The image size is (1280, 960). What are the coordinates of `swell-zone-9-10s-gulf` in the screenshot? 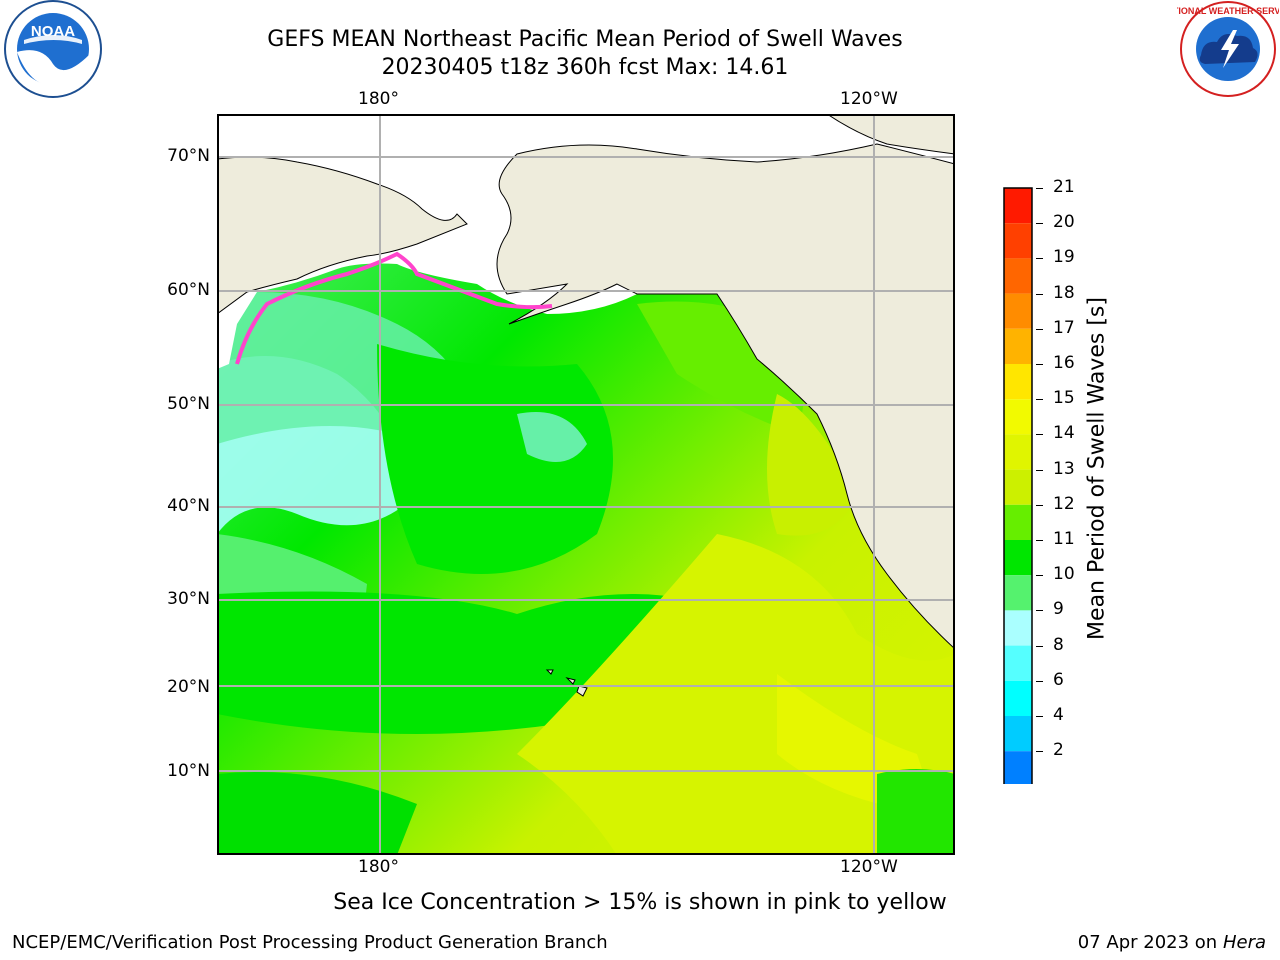 It's located at (552, 437).